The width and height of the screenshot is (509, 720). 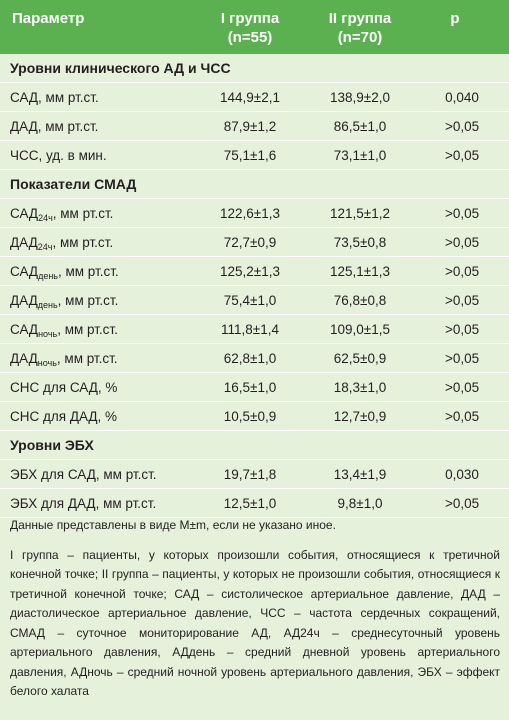 What do you see at coordinates (250, 126) in the screenshot?
I see `group1-value: 87,9±1,2` at bounding box center [250, 126].